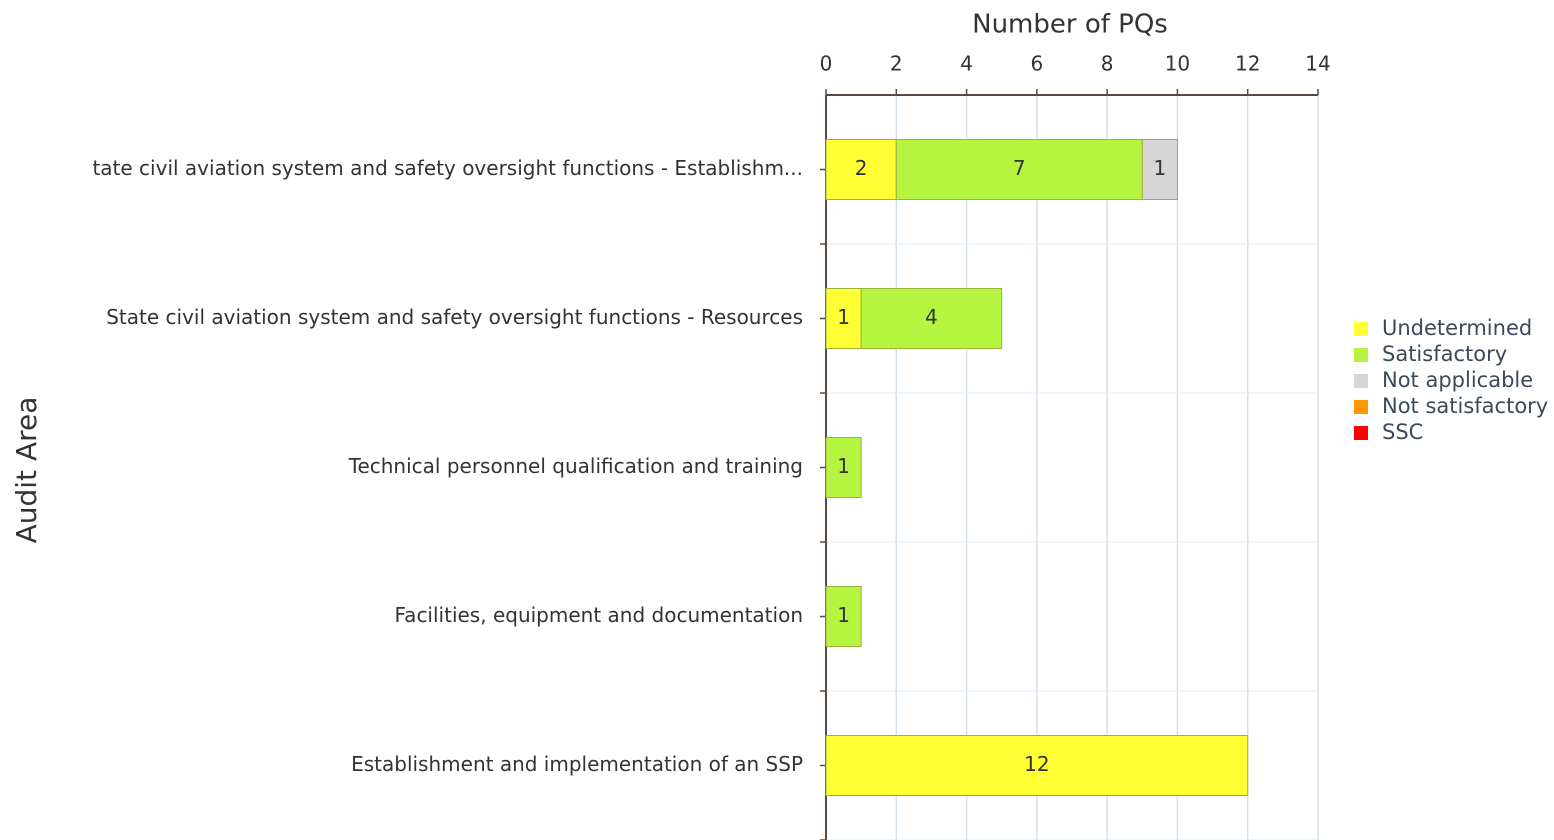 The height and width of the screenshot is (840, 1554). I want to click on x-tick-label: 8, so click(1107, 64).